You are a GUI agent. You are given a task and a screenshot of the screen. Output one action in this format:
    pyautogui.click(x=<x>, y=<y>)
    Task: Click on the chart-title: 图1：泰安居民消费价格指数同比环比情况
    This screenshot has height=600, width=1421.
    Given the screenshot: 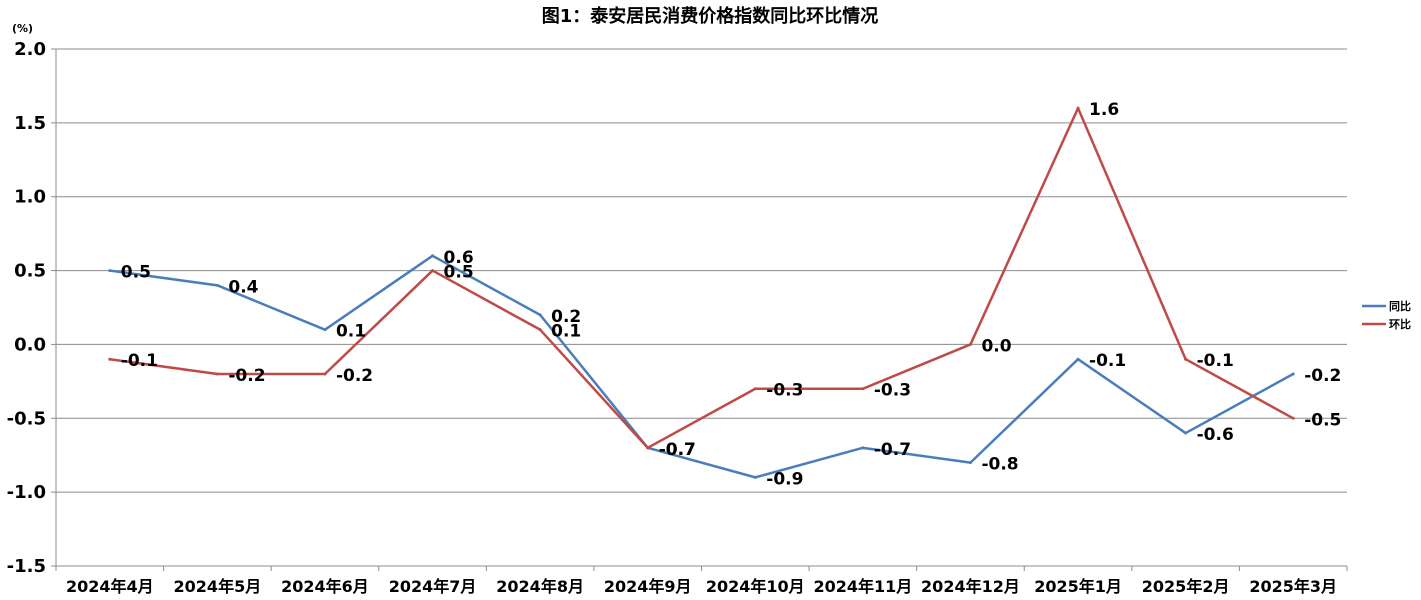 What is the action you would take?
    pyautogui.click(x=710, y=16)
    